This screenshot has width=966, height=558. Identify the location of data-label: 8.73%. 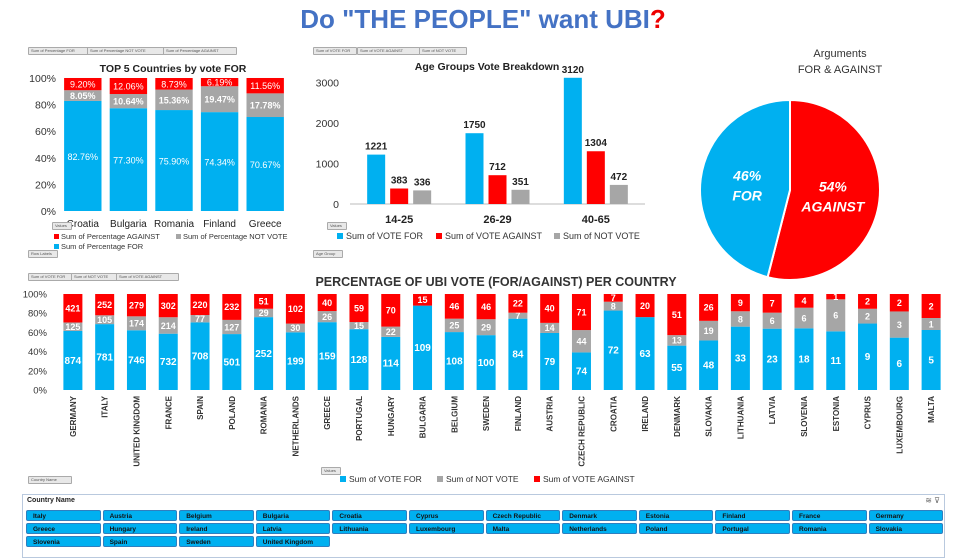
(174, 84).